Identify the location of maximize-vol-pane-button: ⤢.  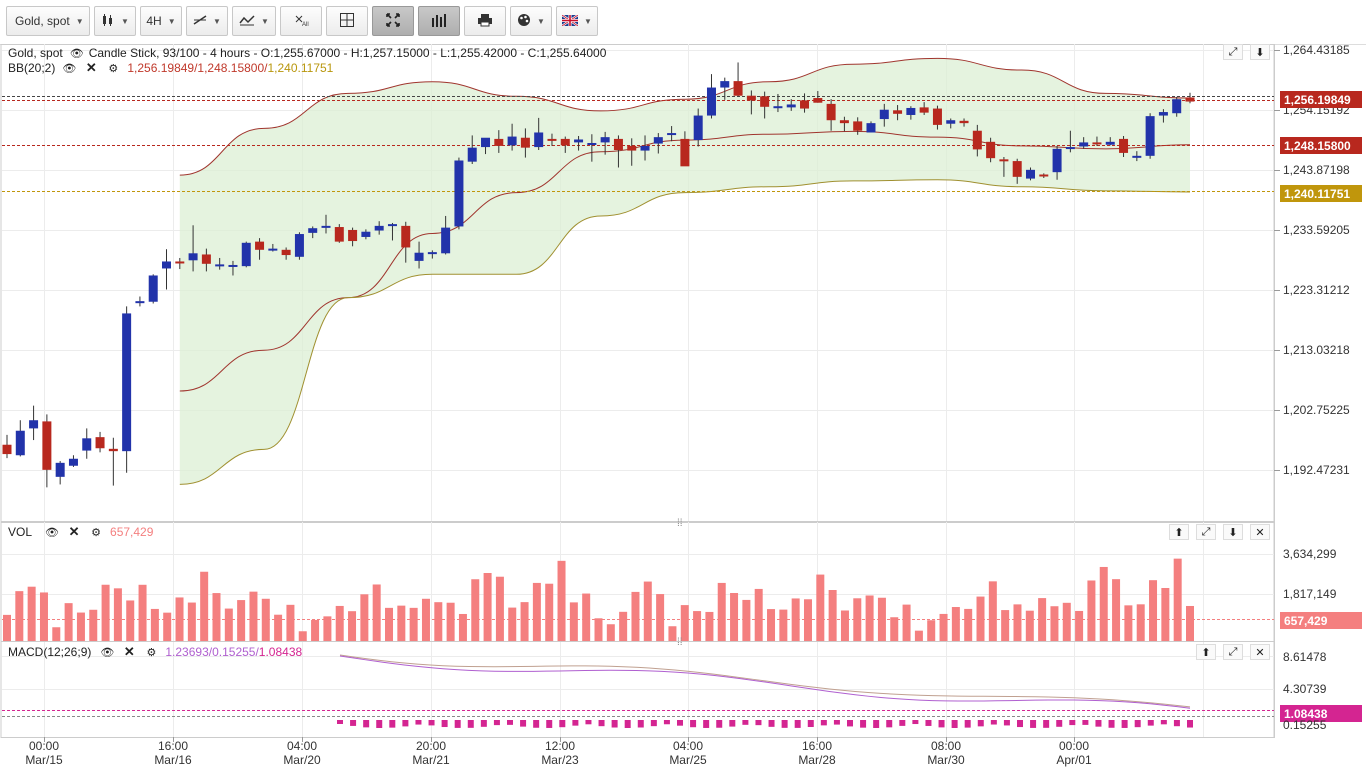
(1206, 532).